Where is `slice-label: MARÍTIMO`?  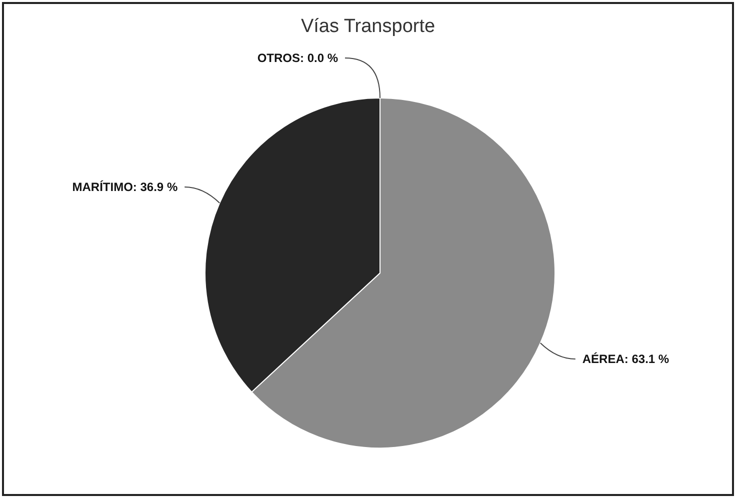 slice-label: MARÍTIMO is located at coordinates (102, 187).